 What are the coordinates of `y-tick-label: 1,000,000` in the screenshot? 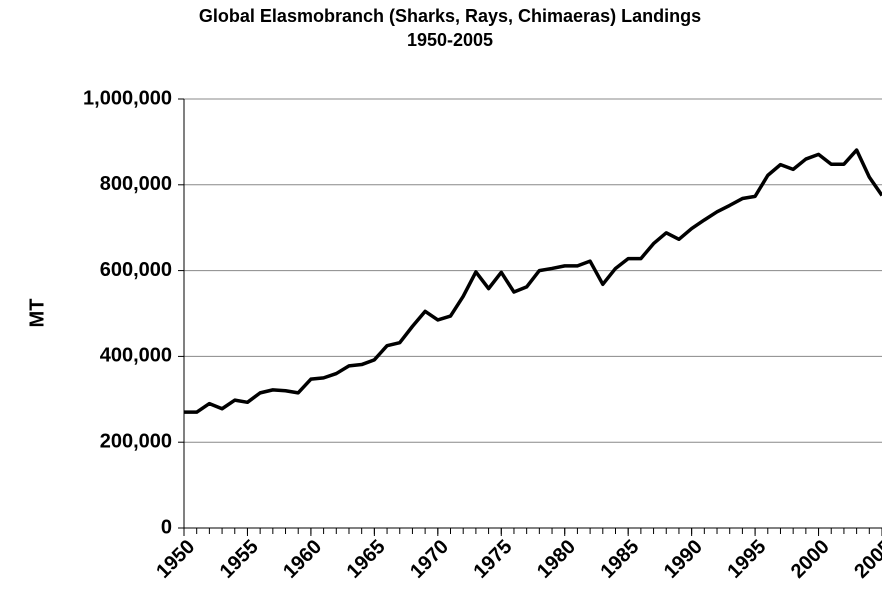 It's located at (127, 98).